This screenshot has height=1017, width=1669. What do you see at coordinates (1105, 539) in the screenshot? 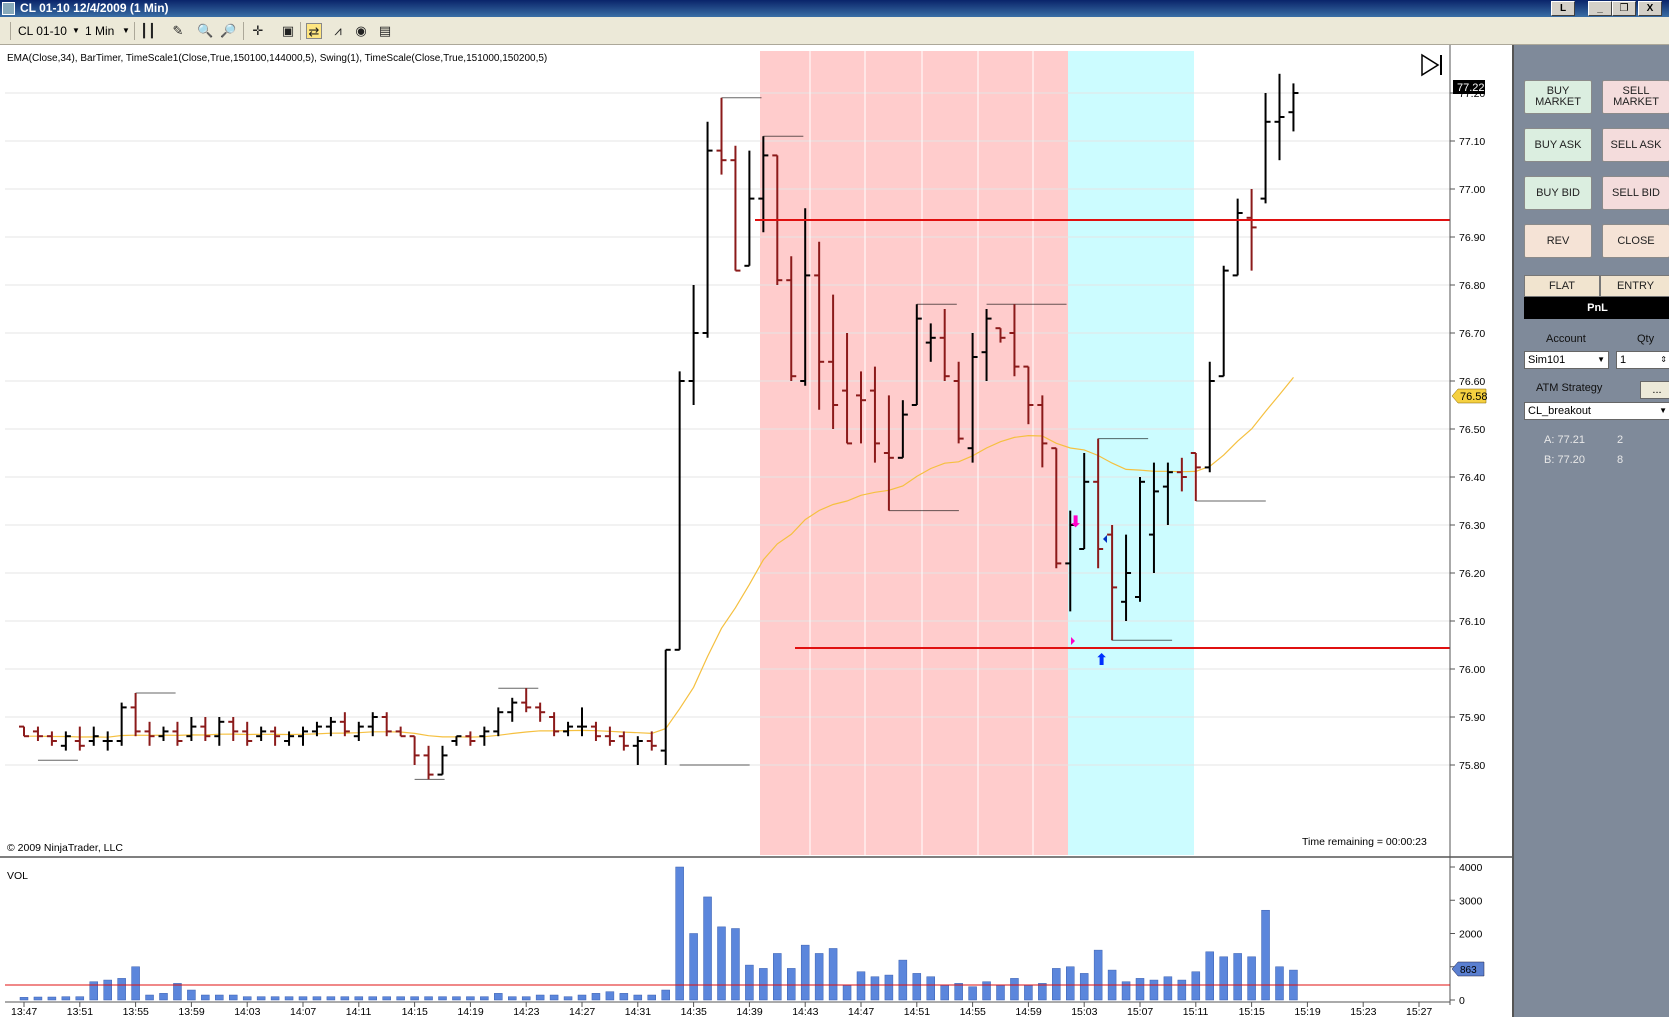
I see `swing-marker-icon` at bounding box center [1105, 539].